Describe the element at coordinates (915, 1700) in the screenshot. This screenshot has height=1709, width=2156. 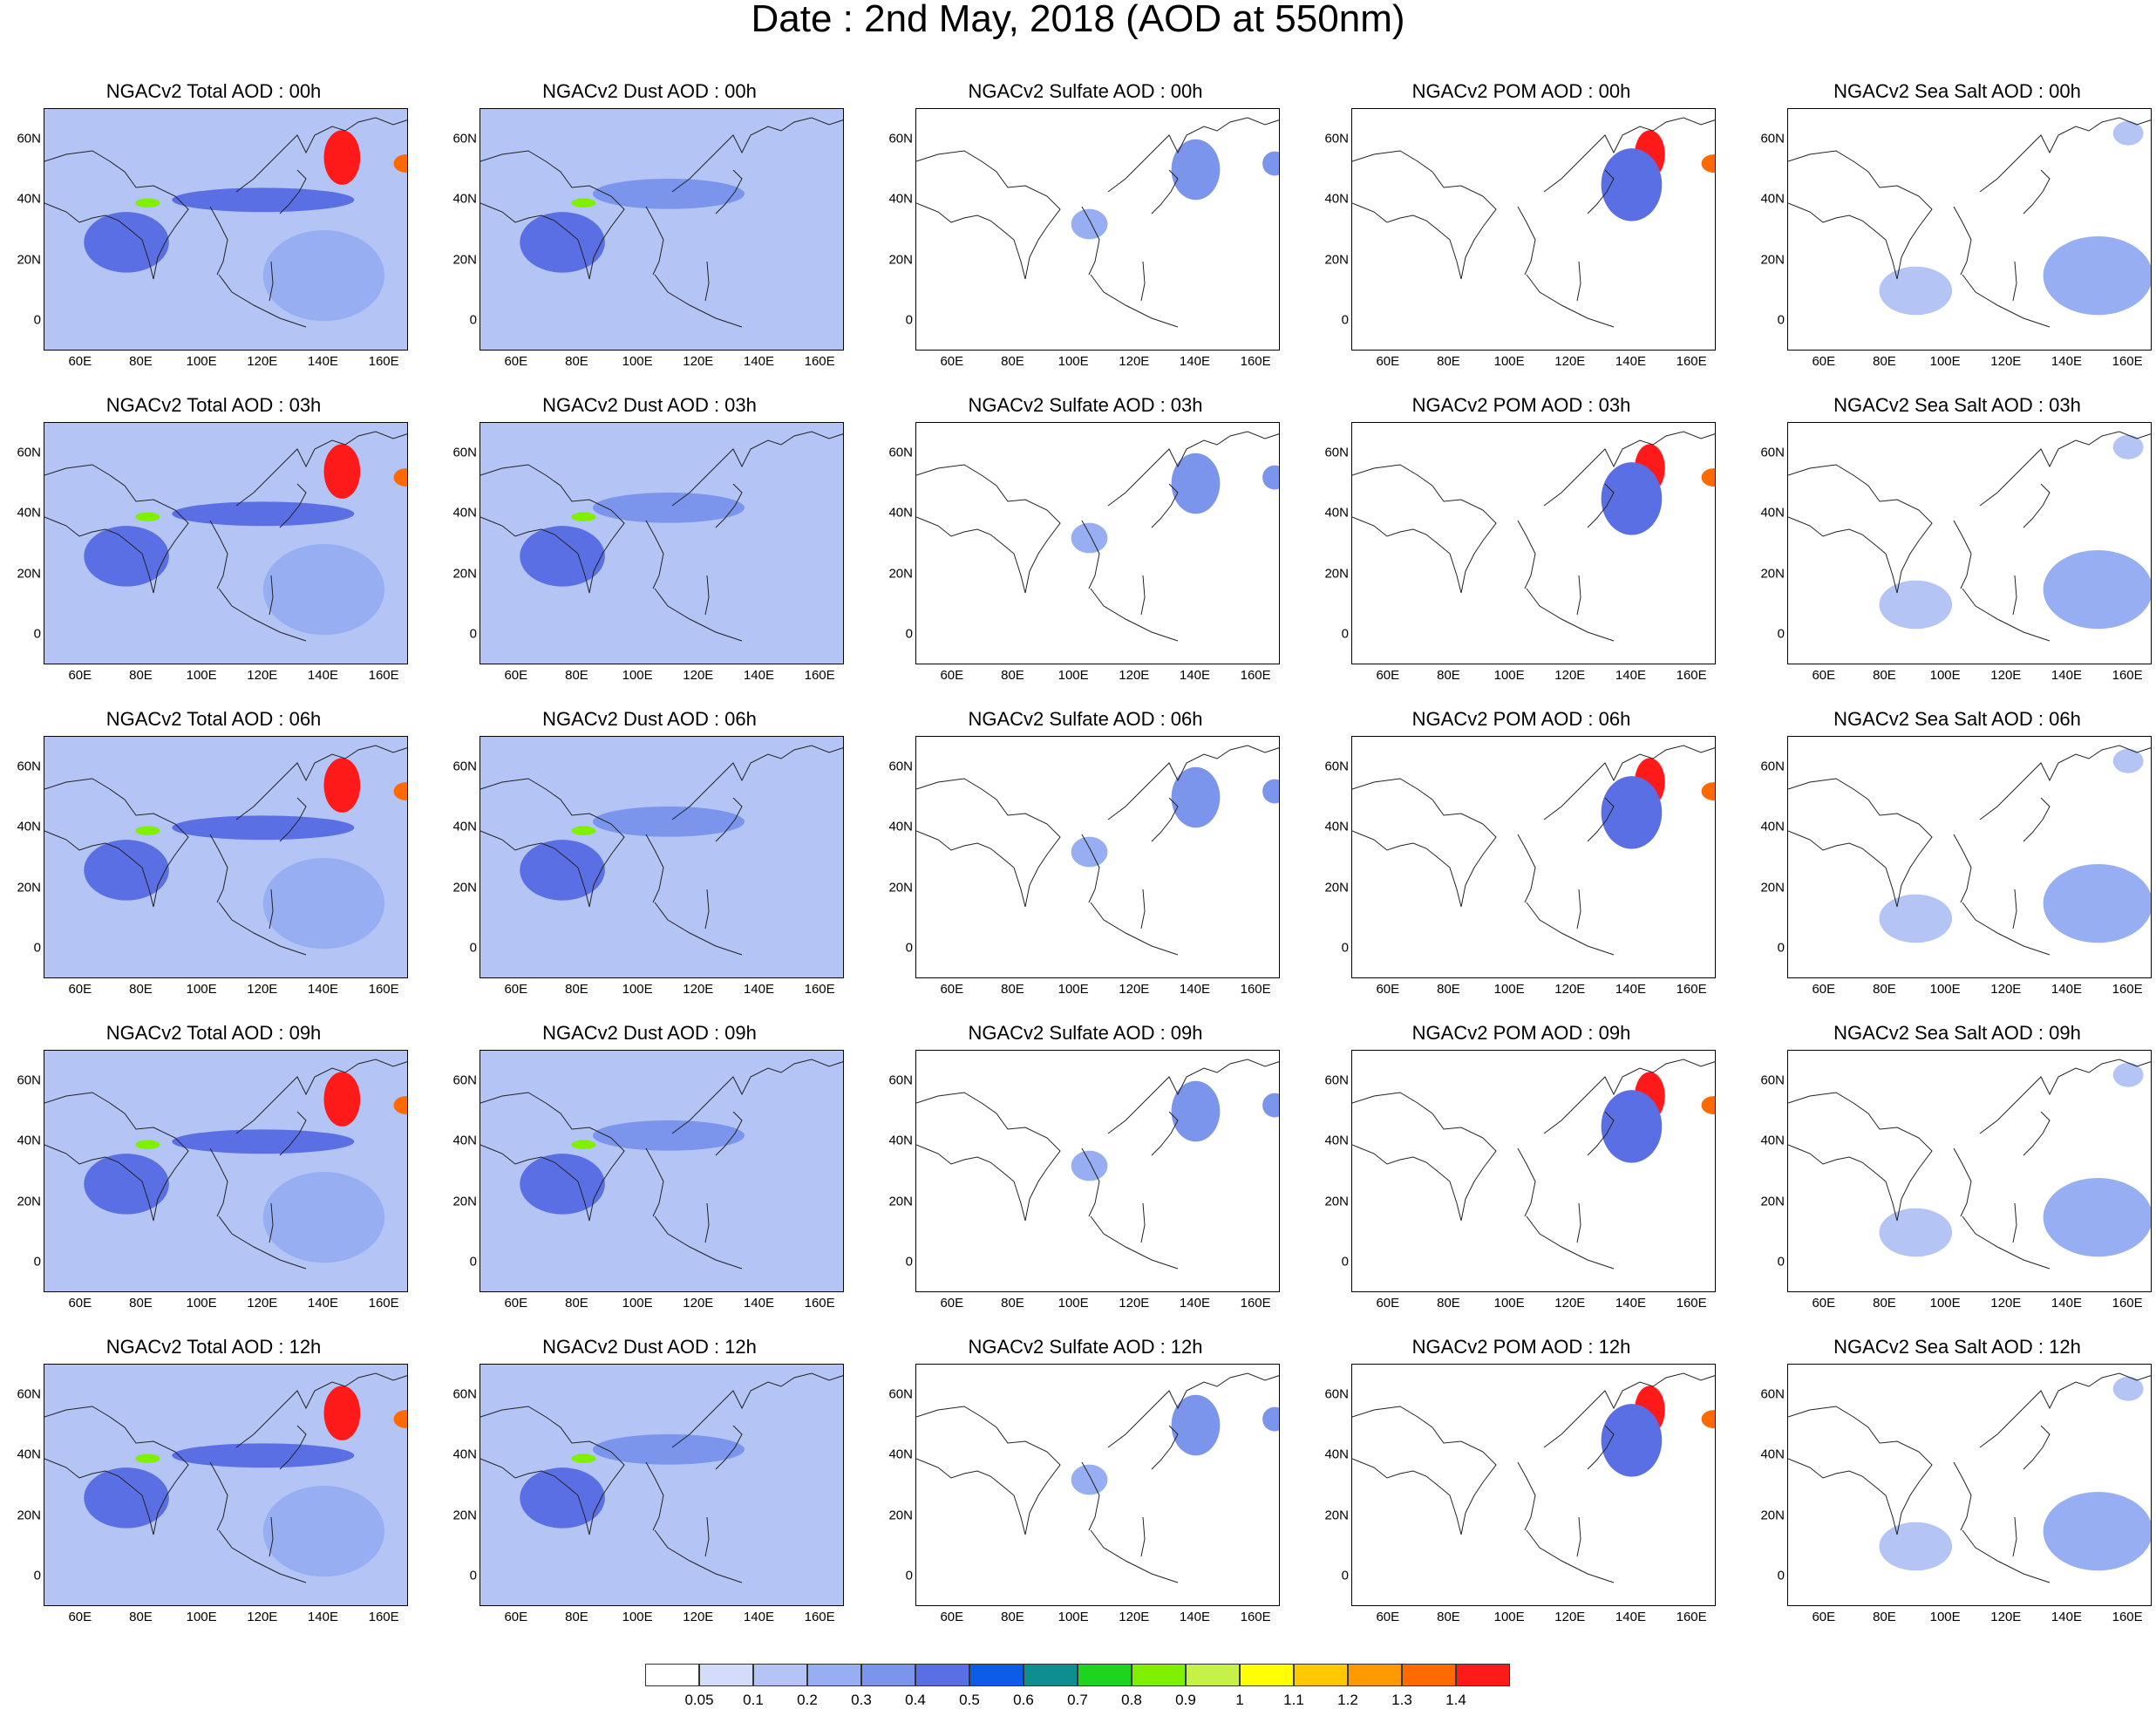
I see `legend-level-label: 0.4` at that location.